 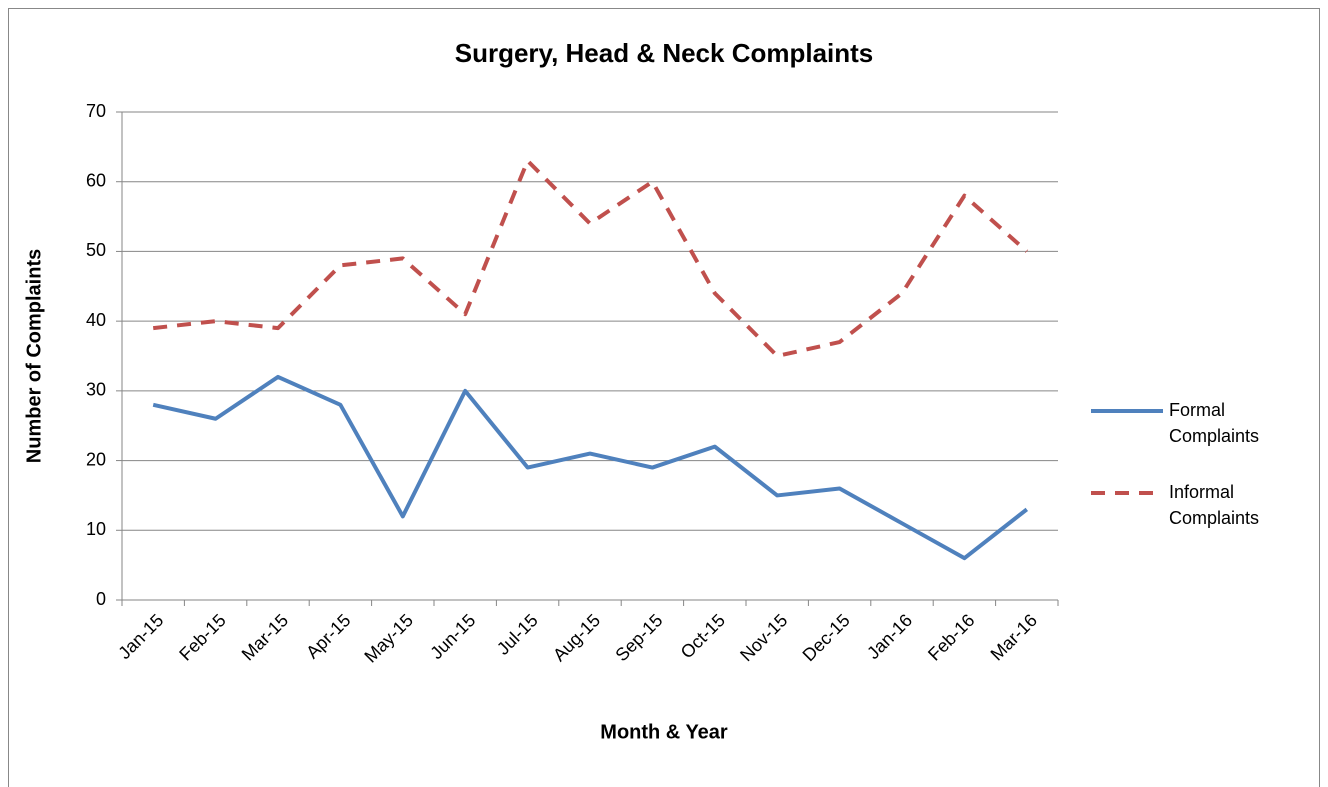 What do you see at coordinates (34, 356) in the screenshot?
I see `y-axis-label: Number of Complaints` at bounding box center [34, 356].